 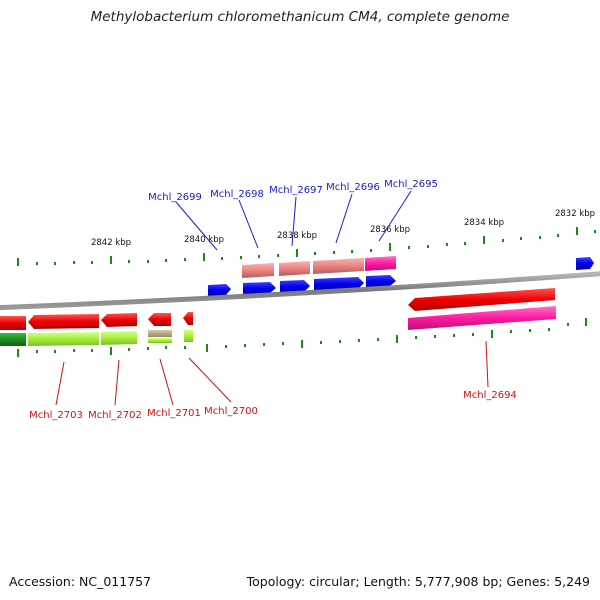 I want to click on tick-label: 2842 kbp, so click(x=111, y=243).